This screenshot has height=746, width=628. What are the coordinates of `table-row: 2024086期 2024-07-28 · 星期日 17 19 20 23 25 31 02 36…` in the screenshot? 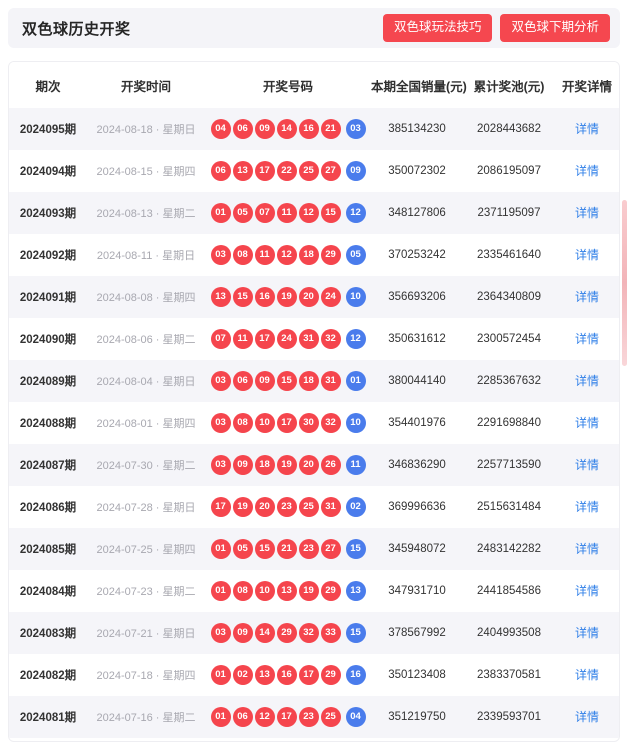 It's located at (314, 507).